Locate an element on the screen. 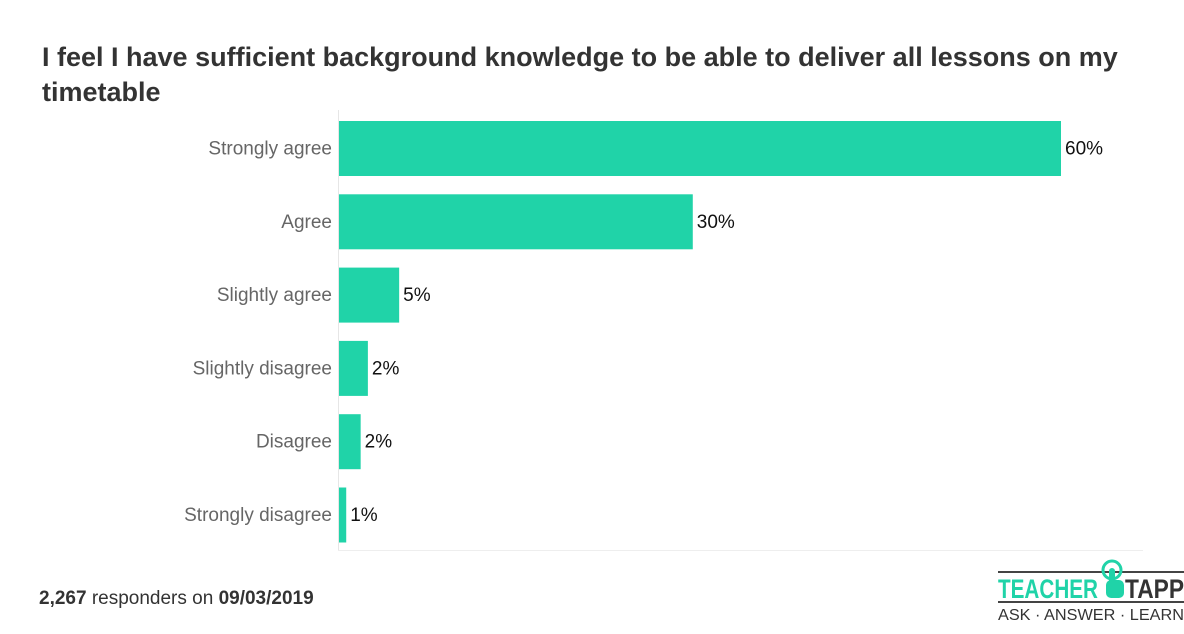  category-label: Agree is located at coordinates (306, 222).